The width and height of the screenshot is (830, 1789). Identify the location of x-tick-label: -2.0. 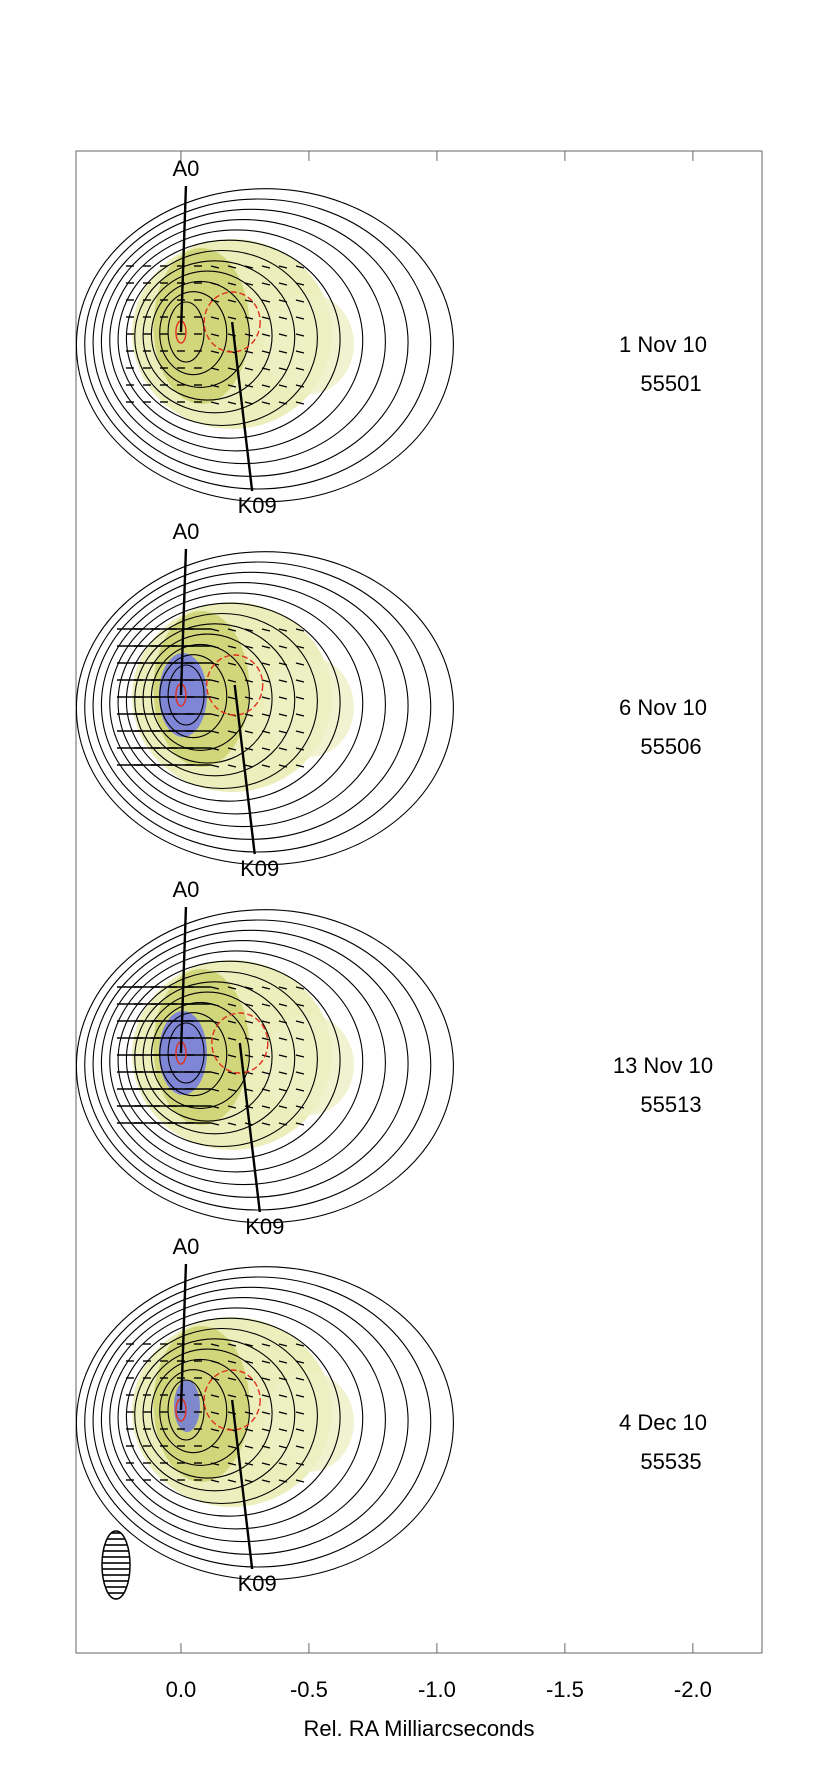
(693, 1689).